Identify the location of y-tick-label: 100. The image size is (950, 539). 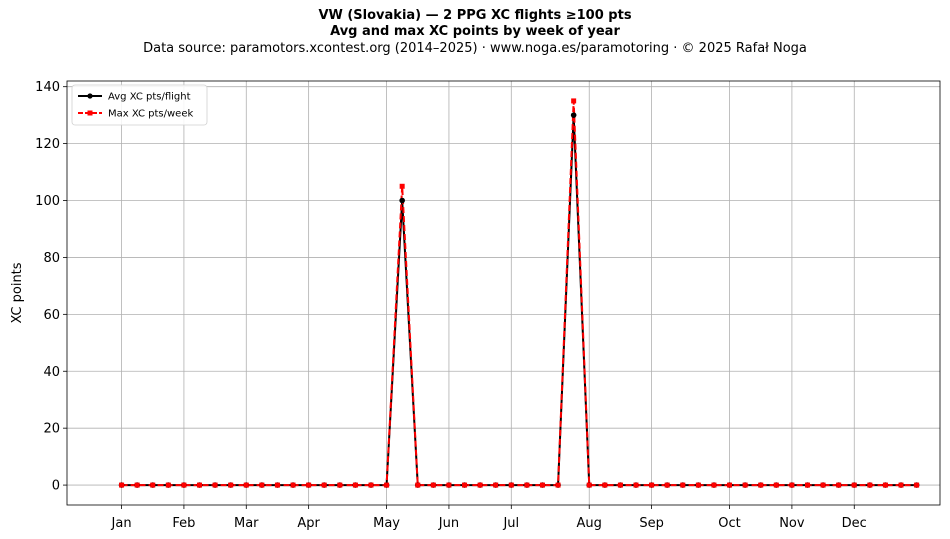
(47, 201).